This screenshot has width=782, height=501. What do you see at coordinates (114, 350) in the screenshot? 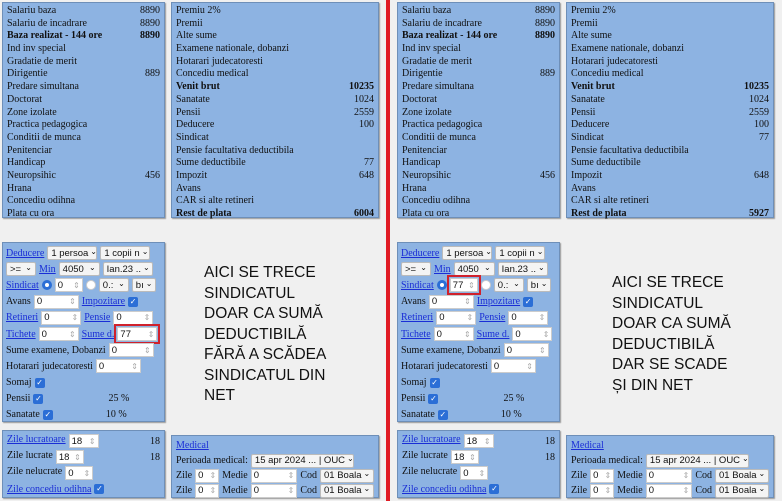
I see `examene-value: 0` at bounding box center [114, 350].